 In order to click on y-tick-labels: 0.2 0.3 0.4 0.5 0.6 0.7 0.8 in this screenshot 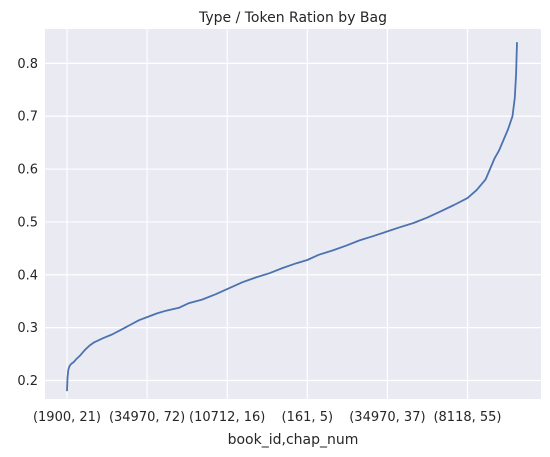, I will do `click(27, 223)`.